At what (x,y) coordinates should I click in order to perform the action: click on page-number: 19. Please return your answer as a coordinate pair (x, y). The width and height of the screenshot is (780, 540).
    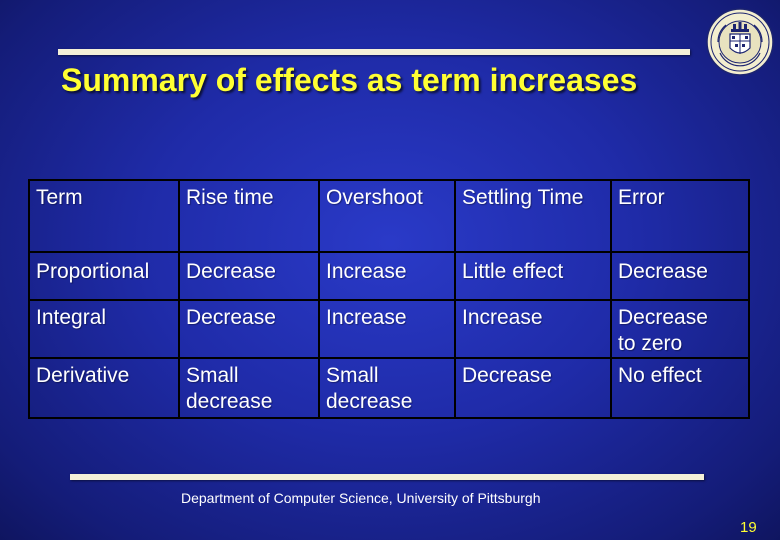
    Looking at the image, I should click on (748, 527).